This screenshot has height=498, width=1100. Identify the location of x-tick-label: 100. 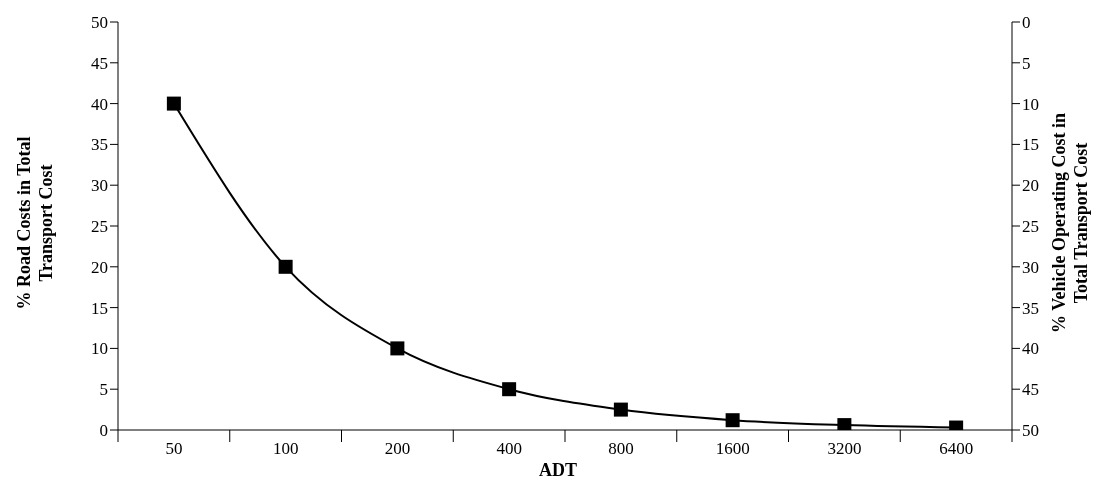
(285, 448).